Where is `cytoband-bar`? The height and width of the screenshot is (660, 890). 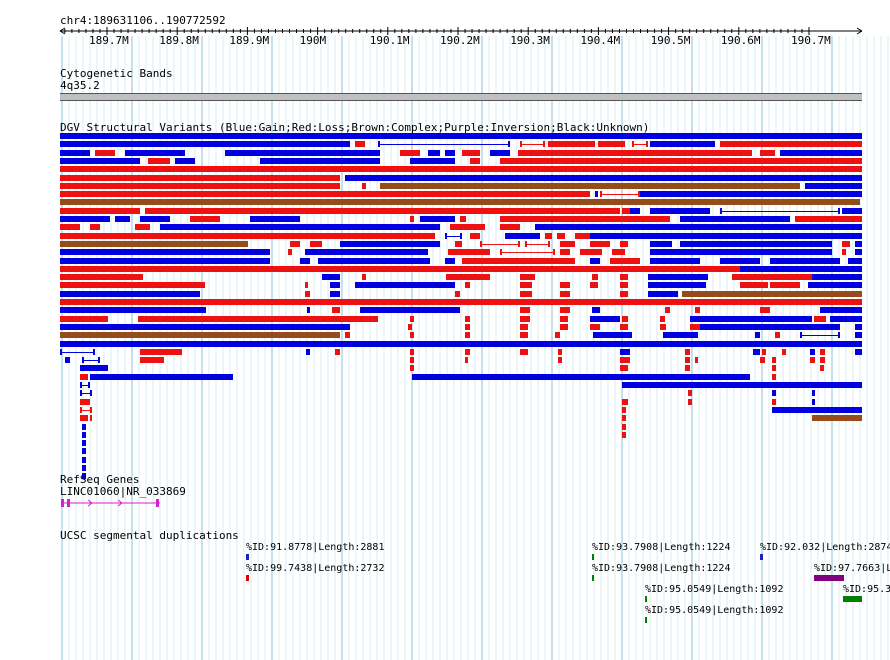 cytoband-bar is located at coordinates (461, 97).